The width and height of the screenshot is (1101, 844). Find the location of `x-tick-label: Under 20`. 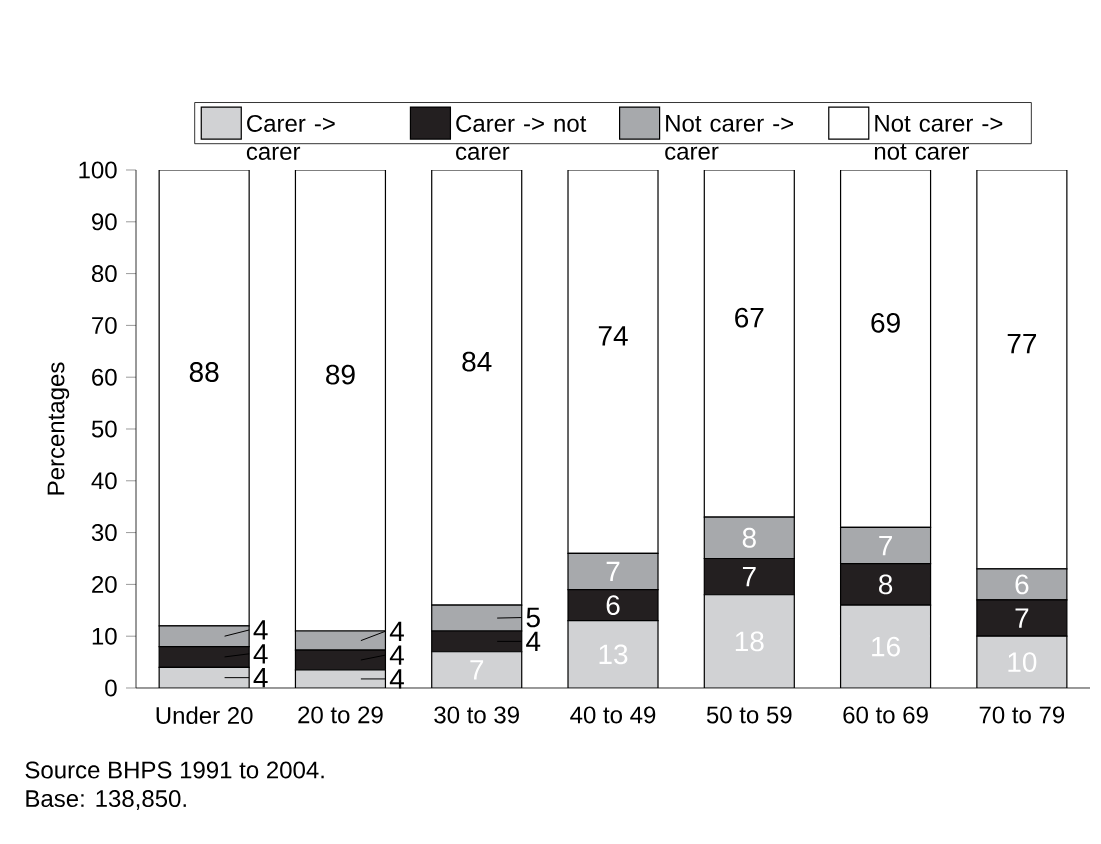

x-tick-label: Under 20 is located at coordinates (204, 715).